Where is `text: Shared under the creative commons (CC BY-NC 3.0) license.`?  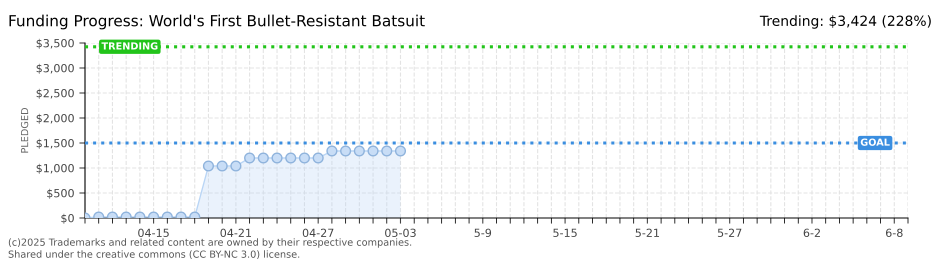 text: Shared under the creative commons (CC BY-NC 3.0) license. is located at coordinates (154, 254).